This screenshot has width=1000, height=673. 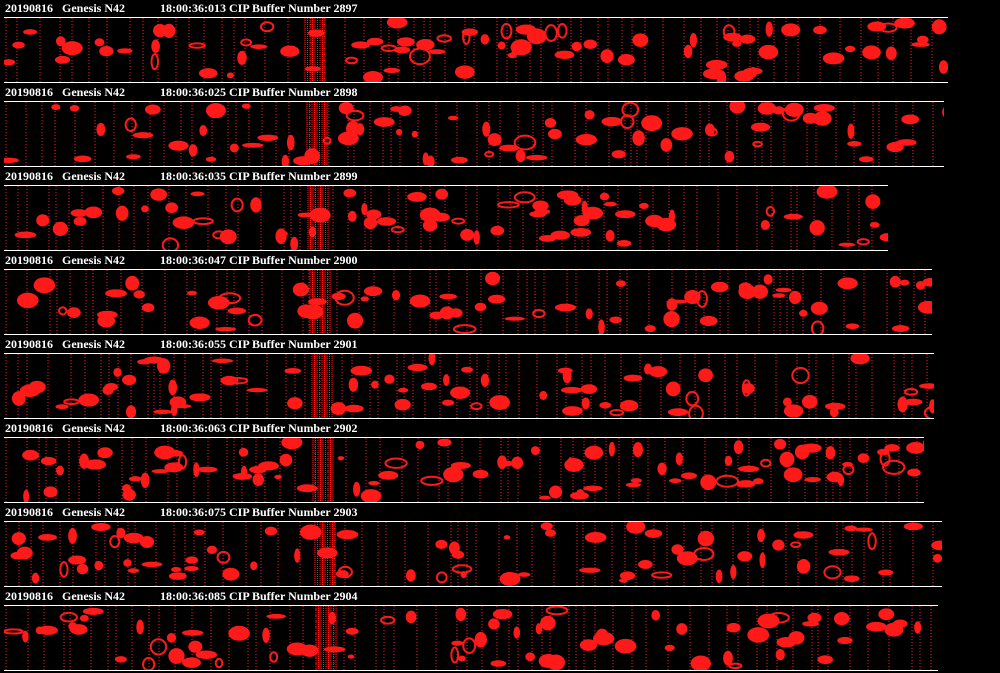 What do you see at coordinates (259, 260) in the screenshot?
I see `buffer-time-label: 18:00:36:047 CIP Buffer Number 2900` at bounding box center [259, 260].